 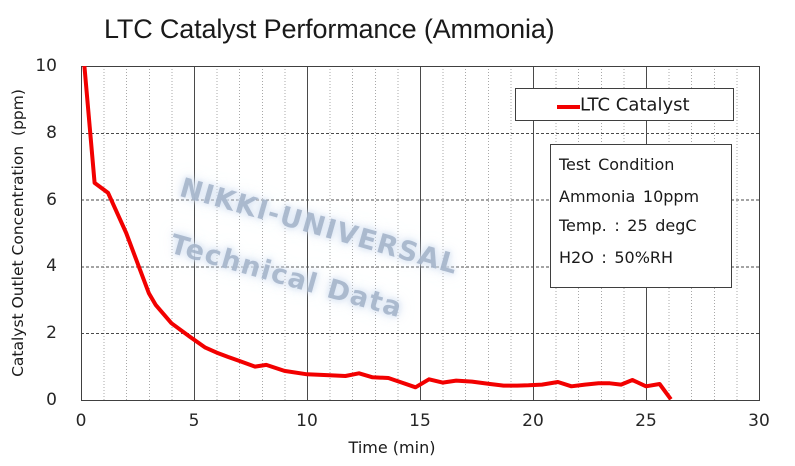 What do you see at coordinates (616, 257) in the screenshot?
I see `test-condition-humidity: H2O : 50%RH` at bounding box center [616, 257].